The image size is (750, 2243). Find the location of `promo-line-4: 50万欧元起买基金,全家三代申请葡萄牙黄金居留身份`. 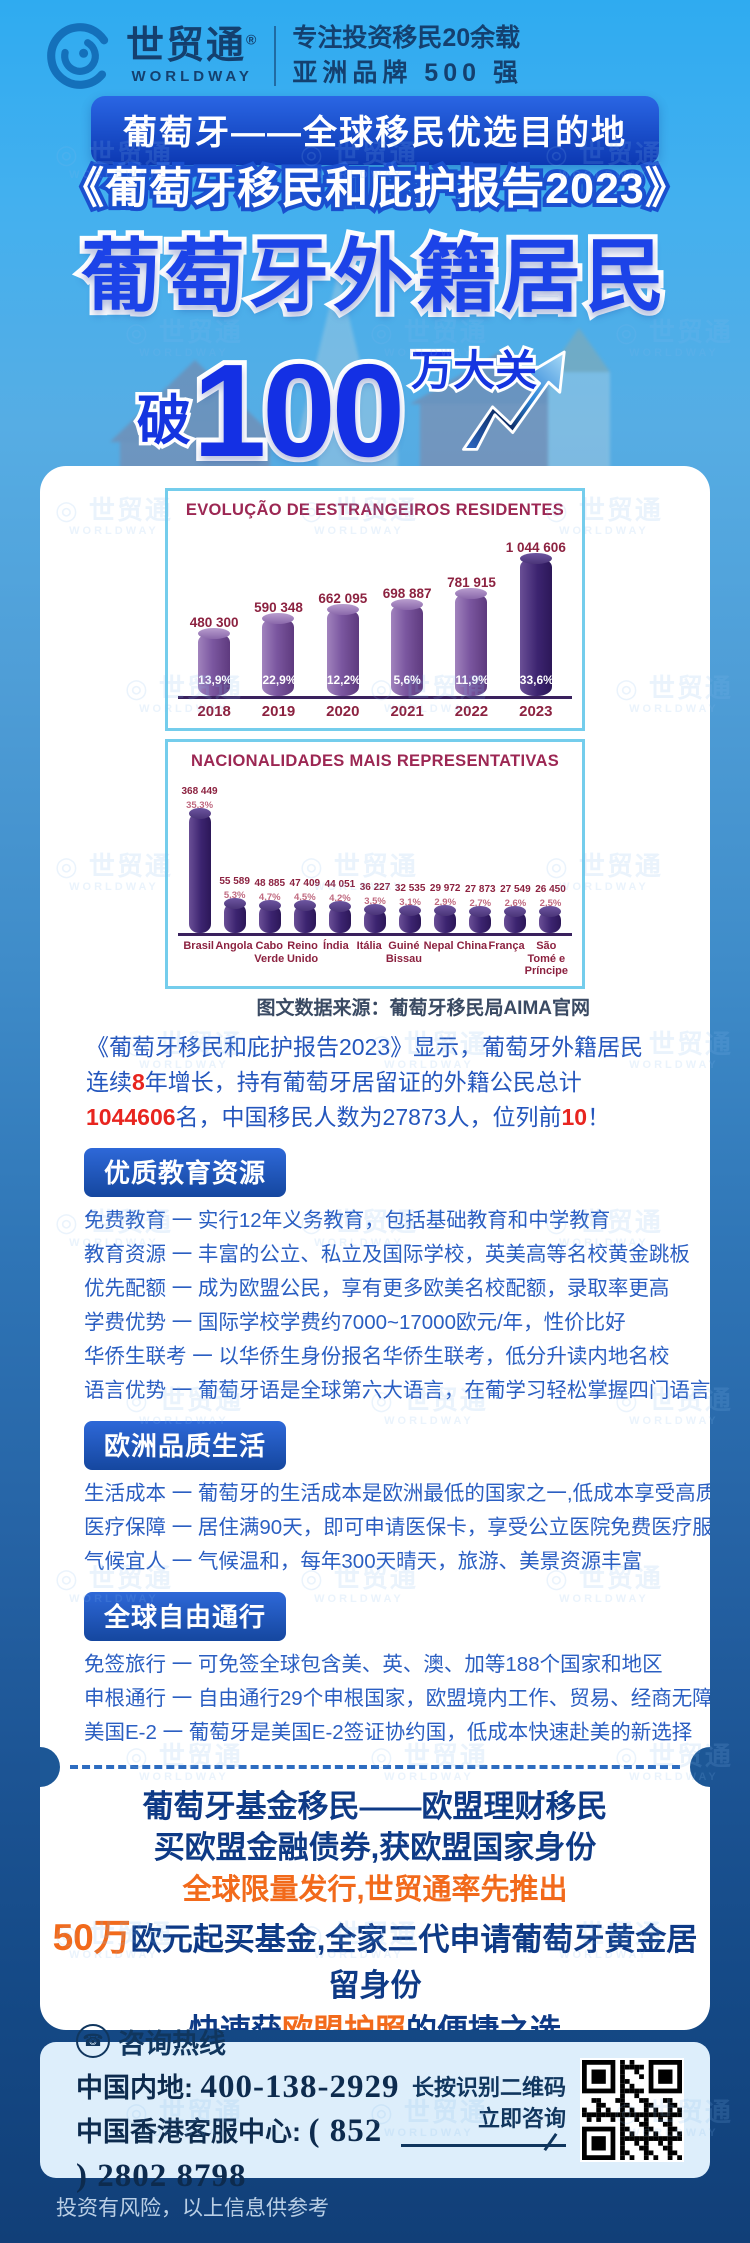

promo-line-4: 50万欧元起买基金,全家三代申请葡萄牙黄金居留身份 is located at coordinates (375, 1960).